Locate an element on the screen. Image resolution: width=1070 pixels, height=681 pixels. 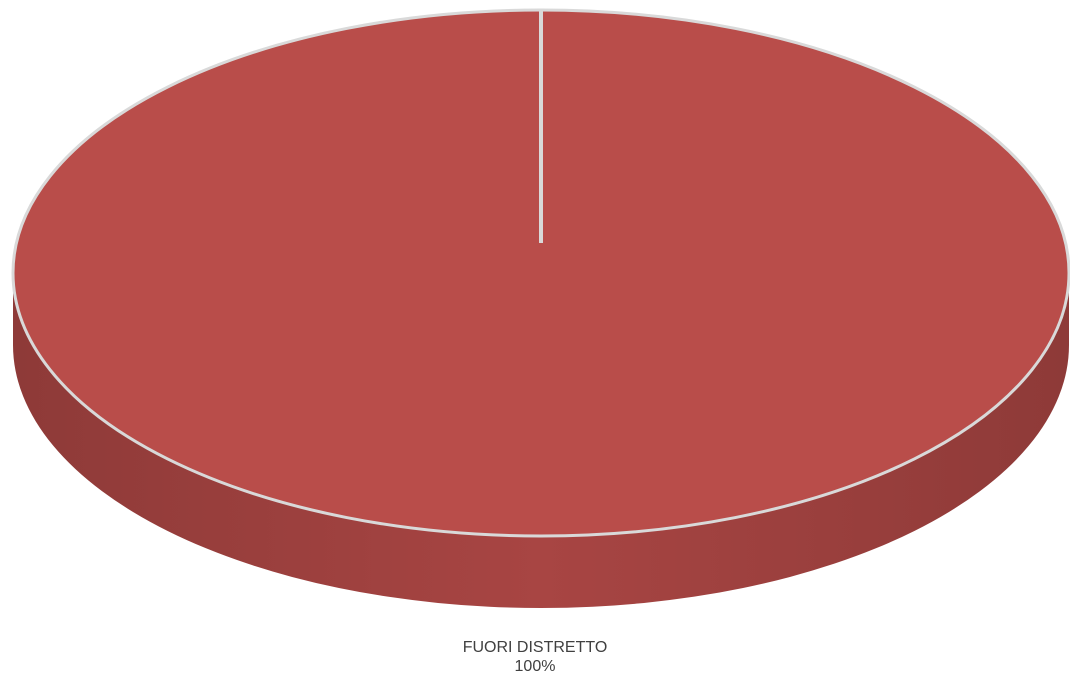
slice-label-value: 100% is located at coordinates (535, 666).